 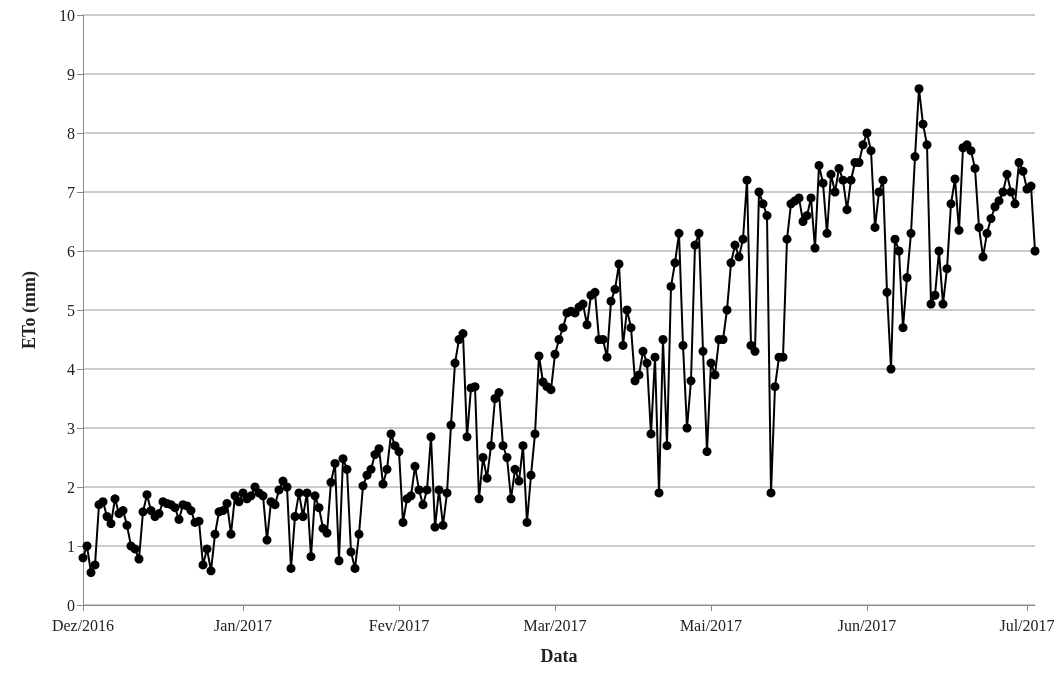 I want to click on y-tick-label: 3, so click(x=71, y=428).